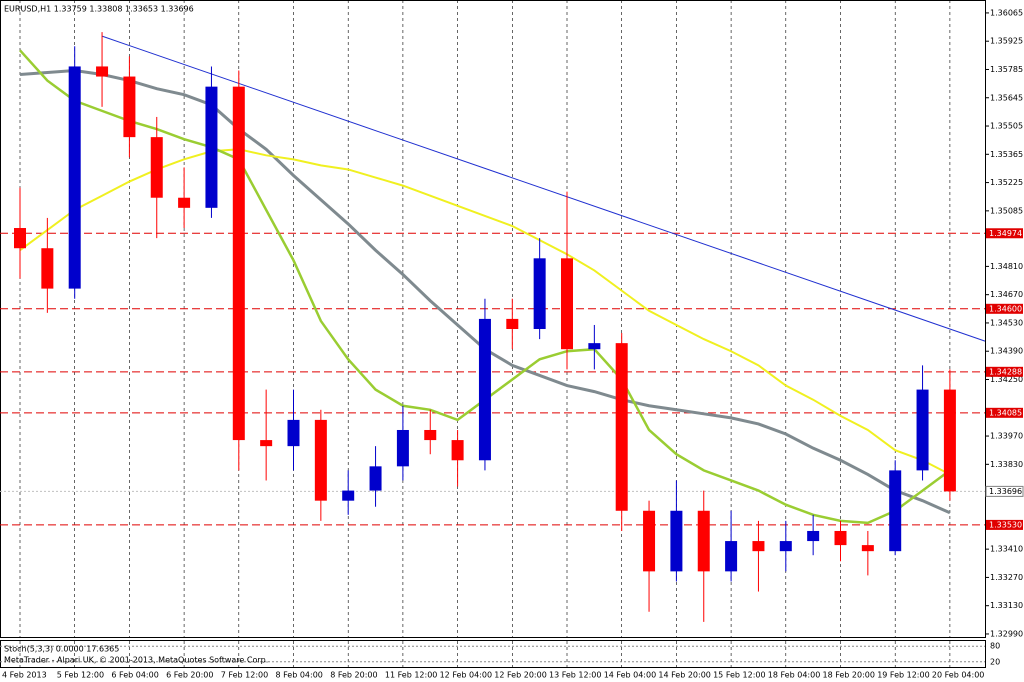 This screenshot has height=682, width=1024. Describe the element at coordinates (61, 649) in the screenshot. I see `indicator-title: Stoch(5,3,3) 0.0000 17.6365` at that location.